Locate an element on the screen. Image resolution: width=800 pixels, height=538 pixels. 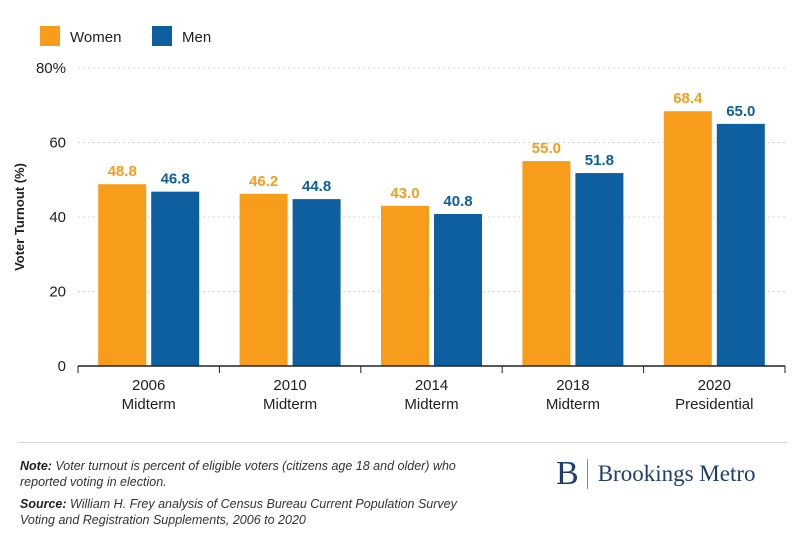
bar-women-2020 is located at coordinates (687, 239).